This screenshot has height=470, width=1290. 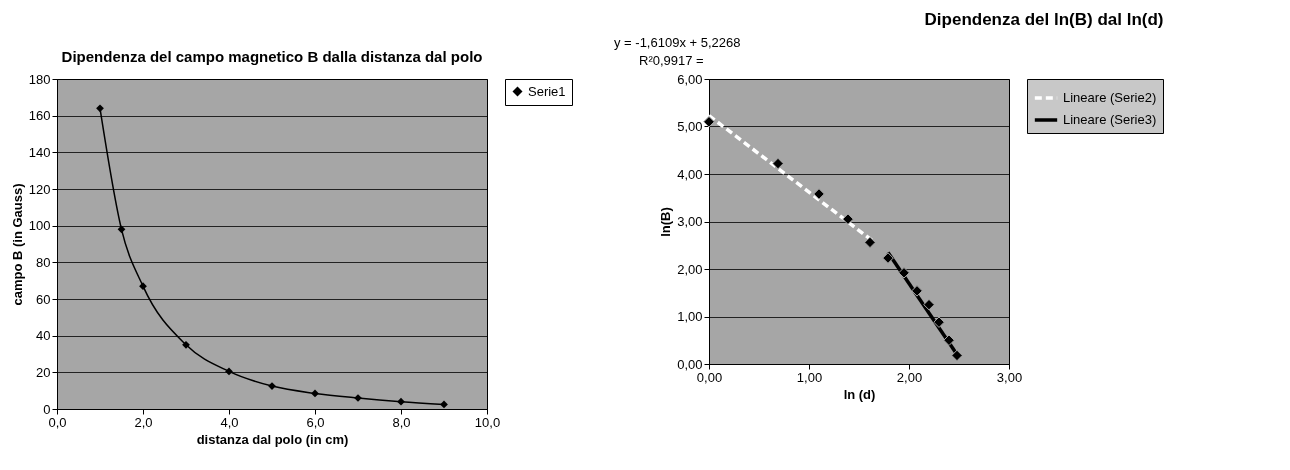 What do you see at coordinates (909, 377) in the screenshot?
I see `x-tick-label: 2,00` at bounding box center [909, 377].